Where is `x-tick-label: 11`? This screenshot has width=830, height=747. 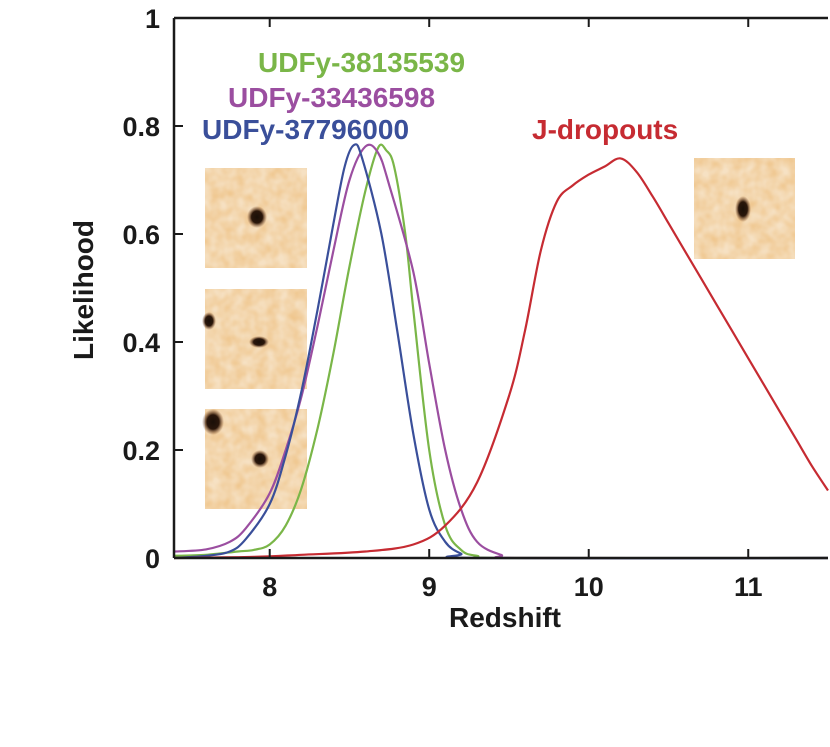 x-tick-label: 11 is located at coordinates (748, 587).